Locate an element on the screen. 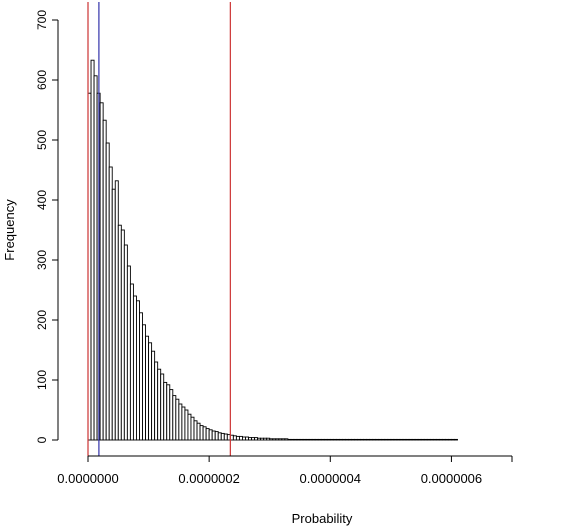  y-axis: 0 100 200 300 400 500 600 700 is located at coordinates (47, 226).